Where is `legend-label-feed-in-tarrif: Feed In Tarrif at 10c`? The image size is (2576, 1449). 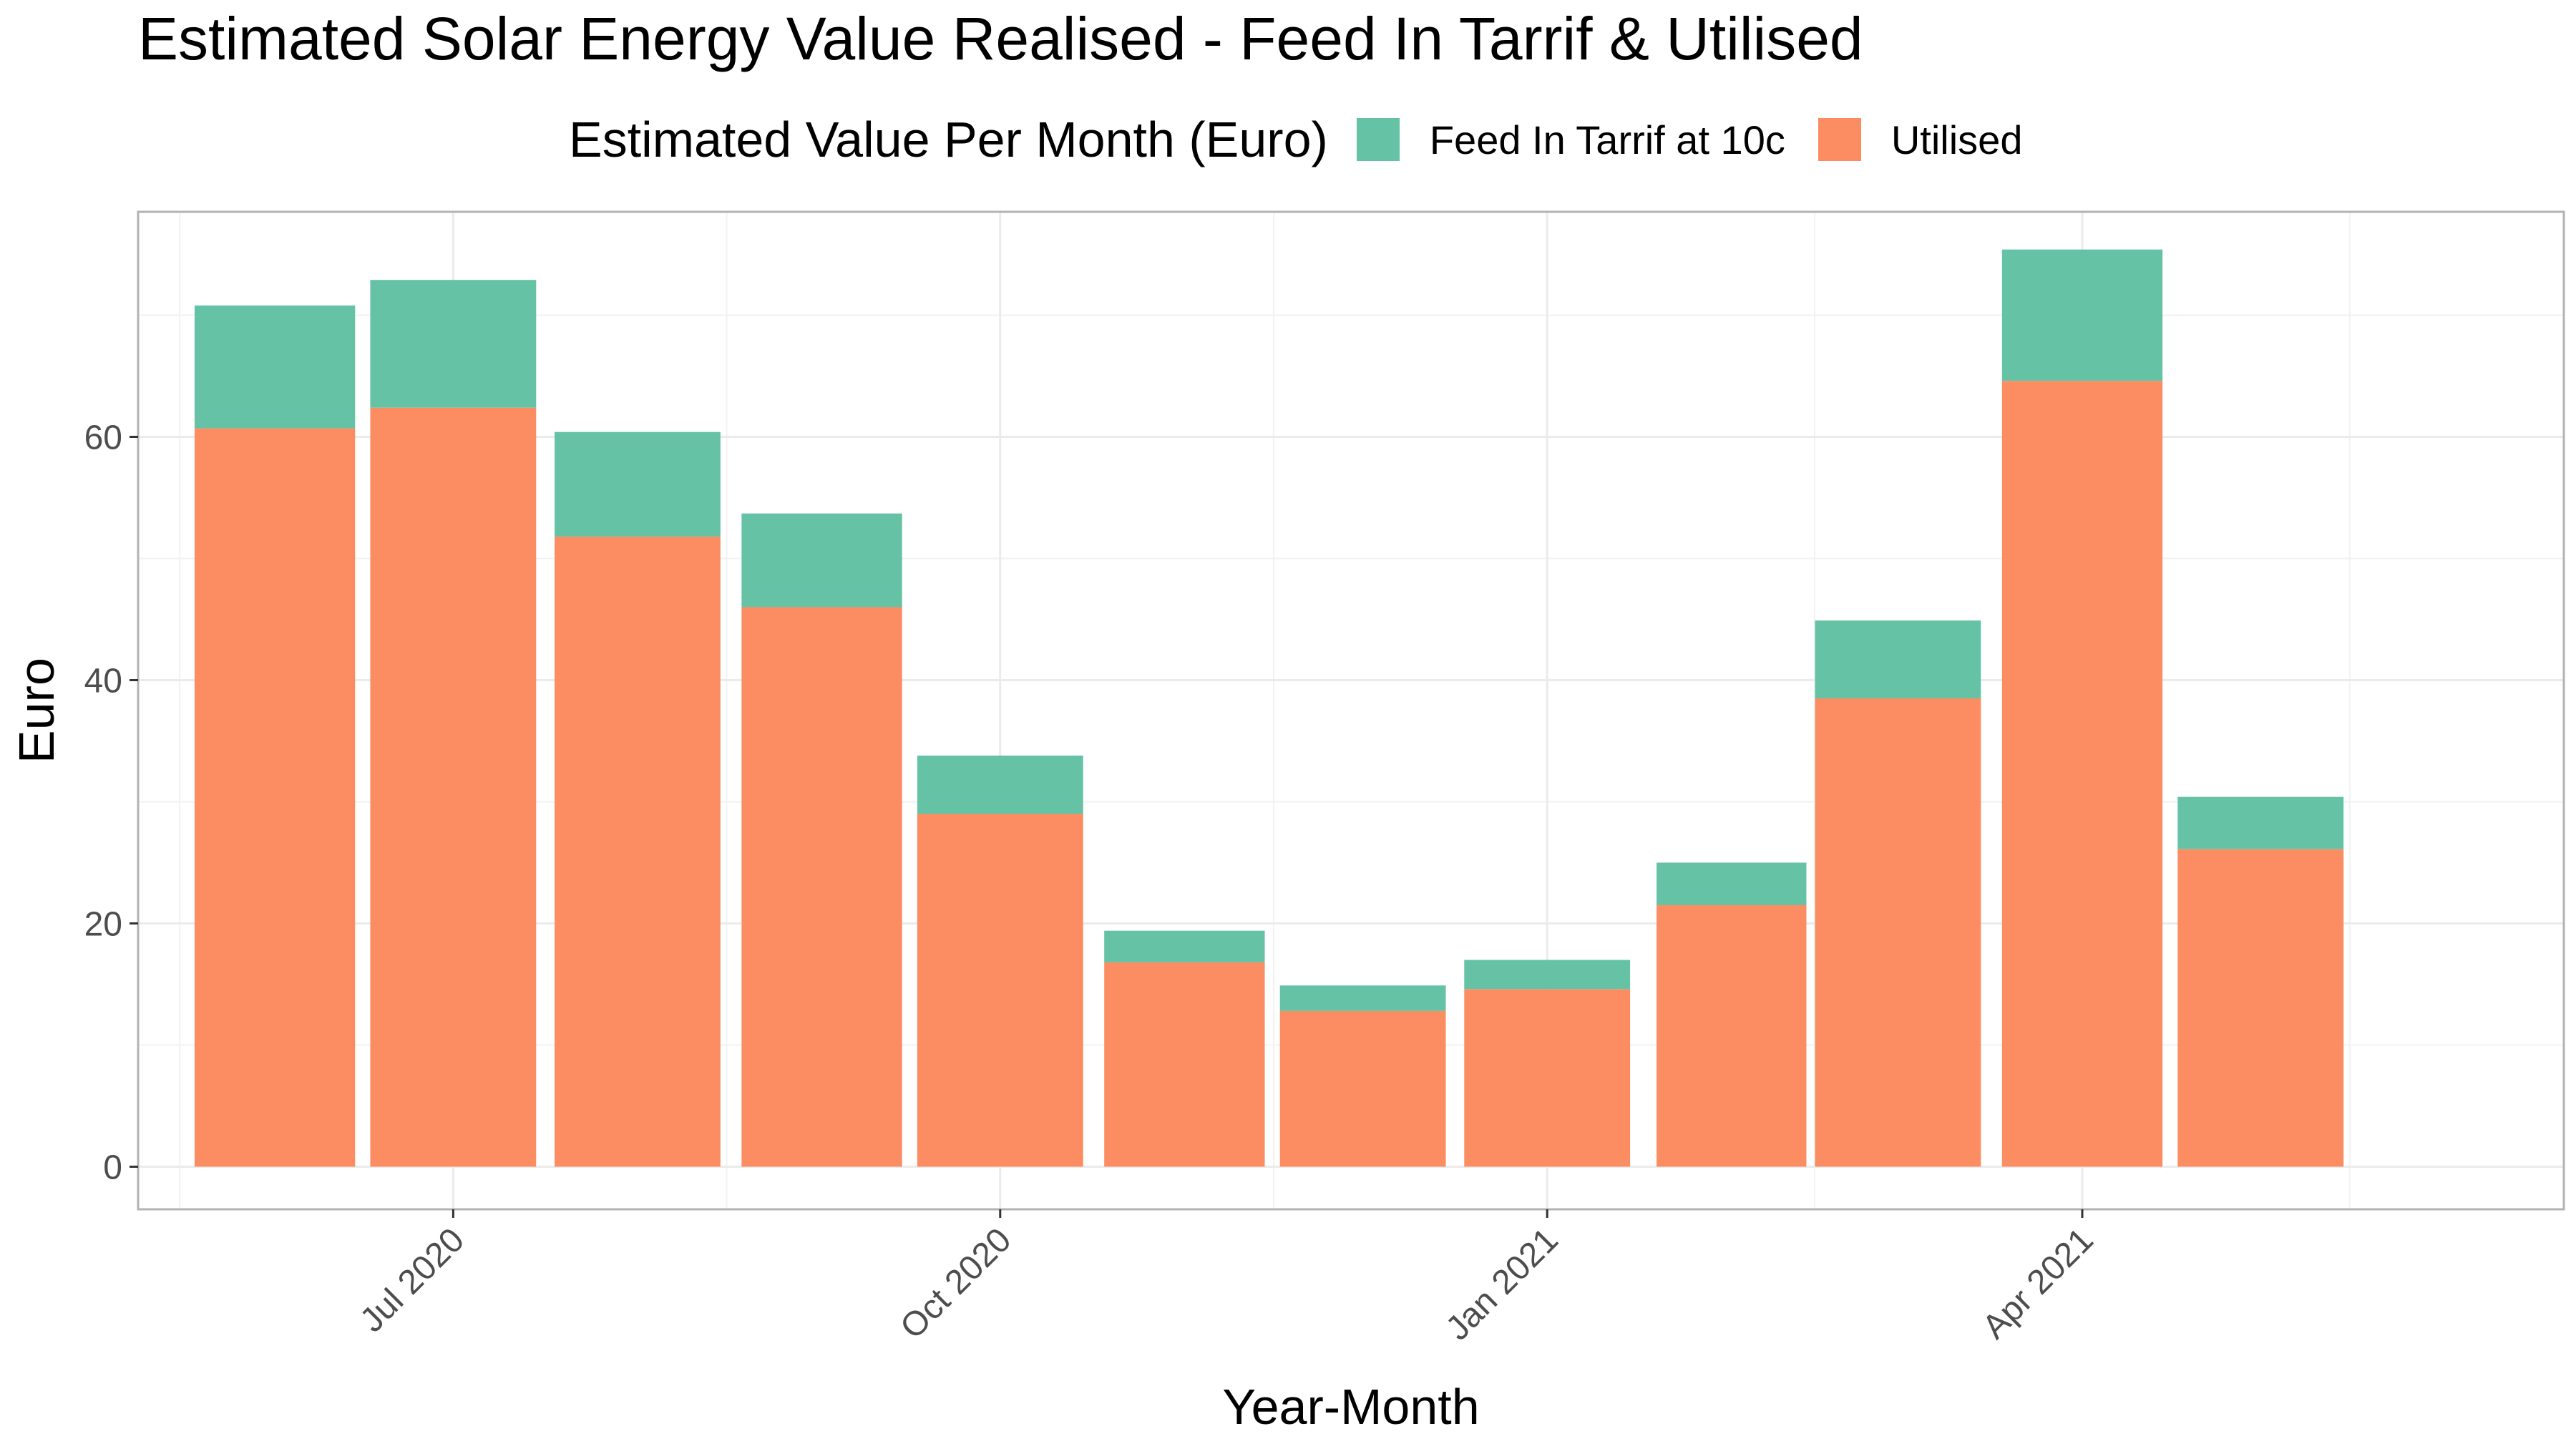 legend-label-feed-in-tarrif: Feed In Tarrif at 10c is located at coordinates (1607, 139).